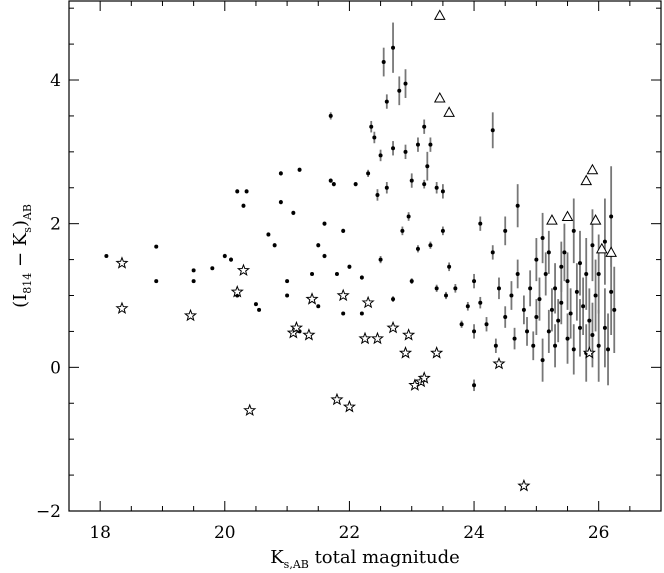 The height and width of the screenshot is (573, 664). I want to click on y-tick-label: 2, so click(55, 225).